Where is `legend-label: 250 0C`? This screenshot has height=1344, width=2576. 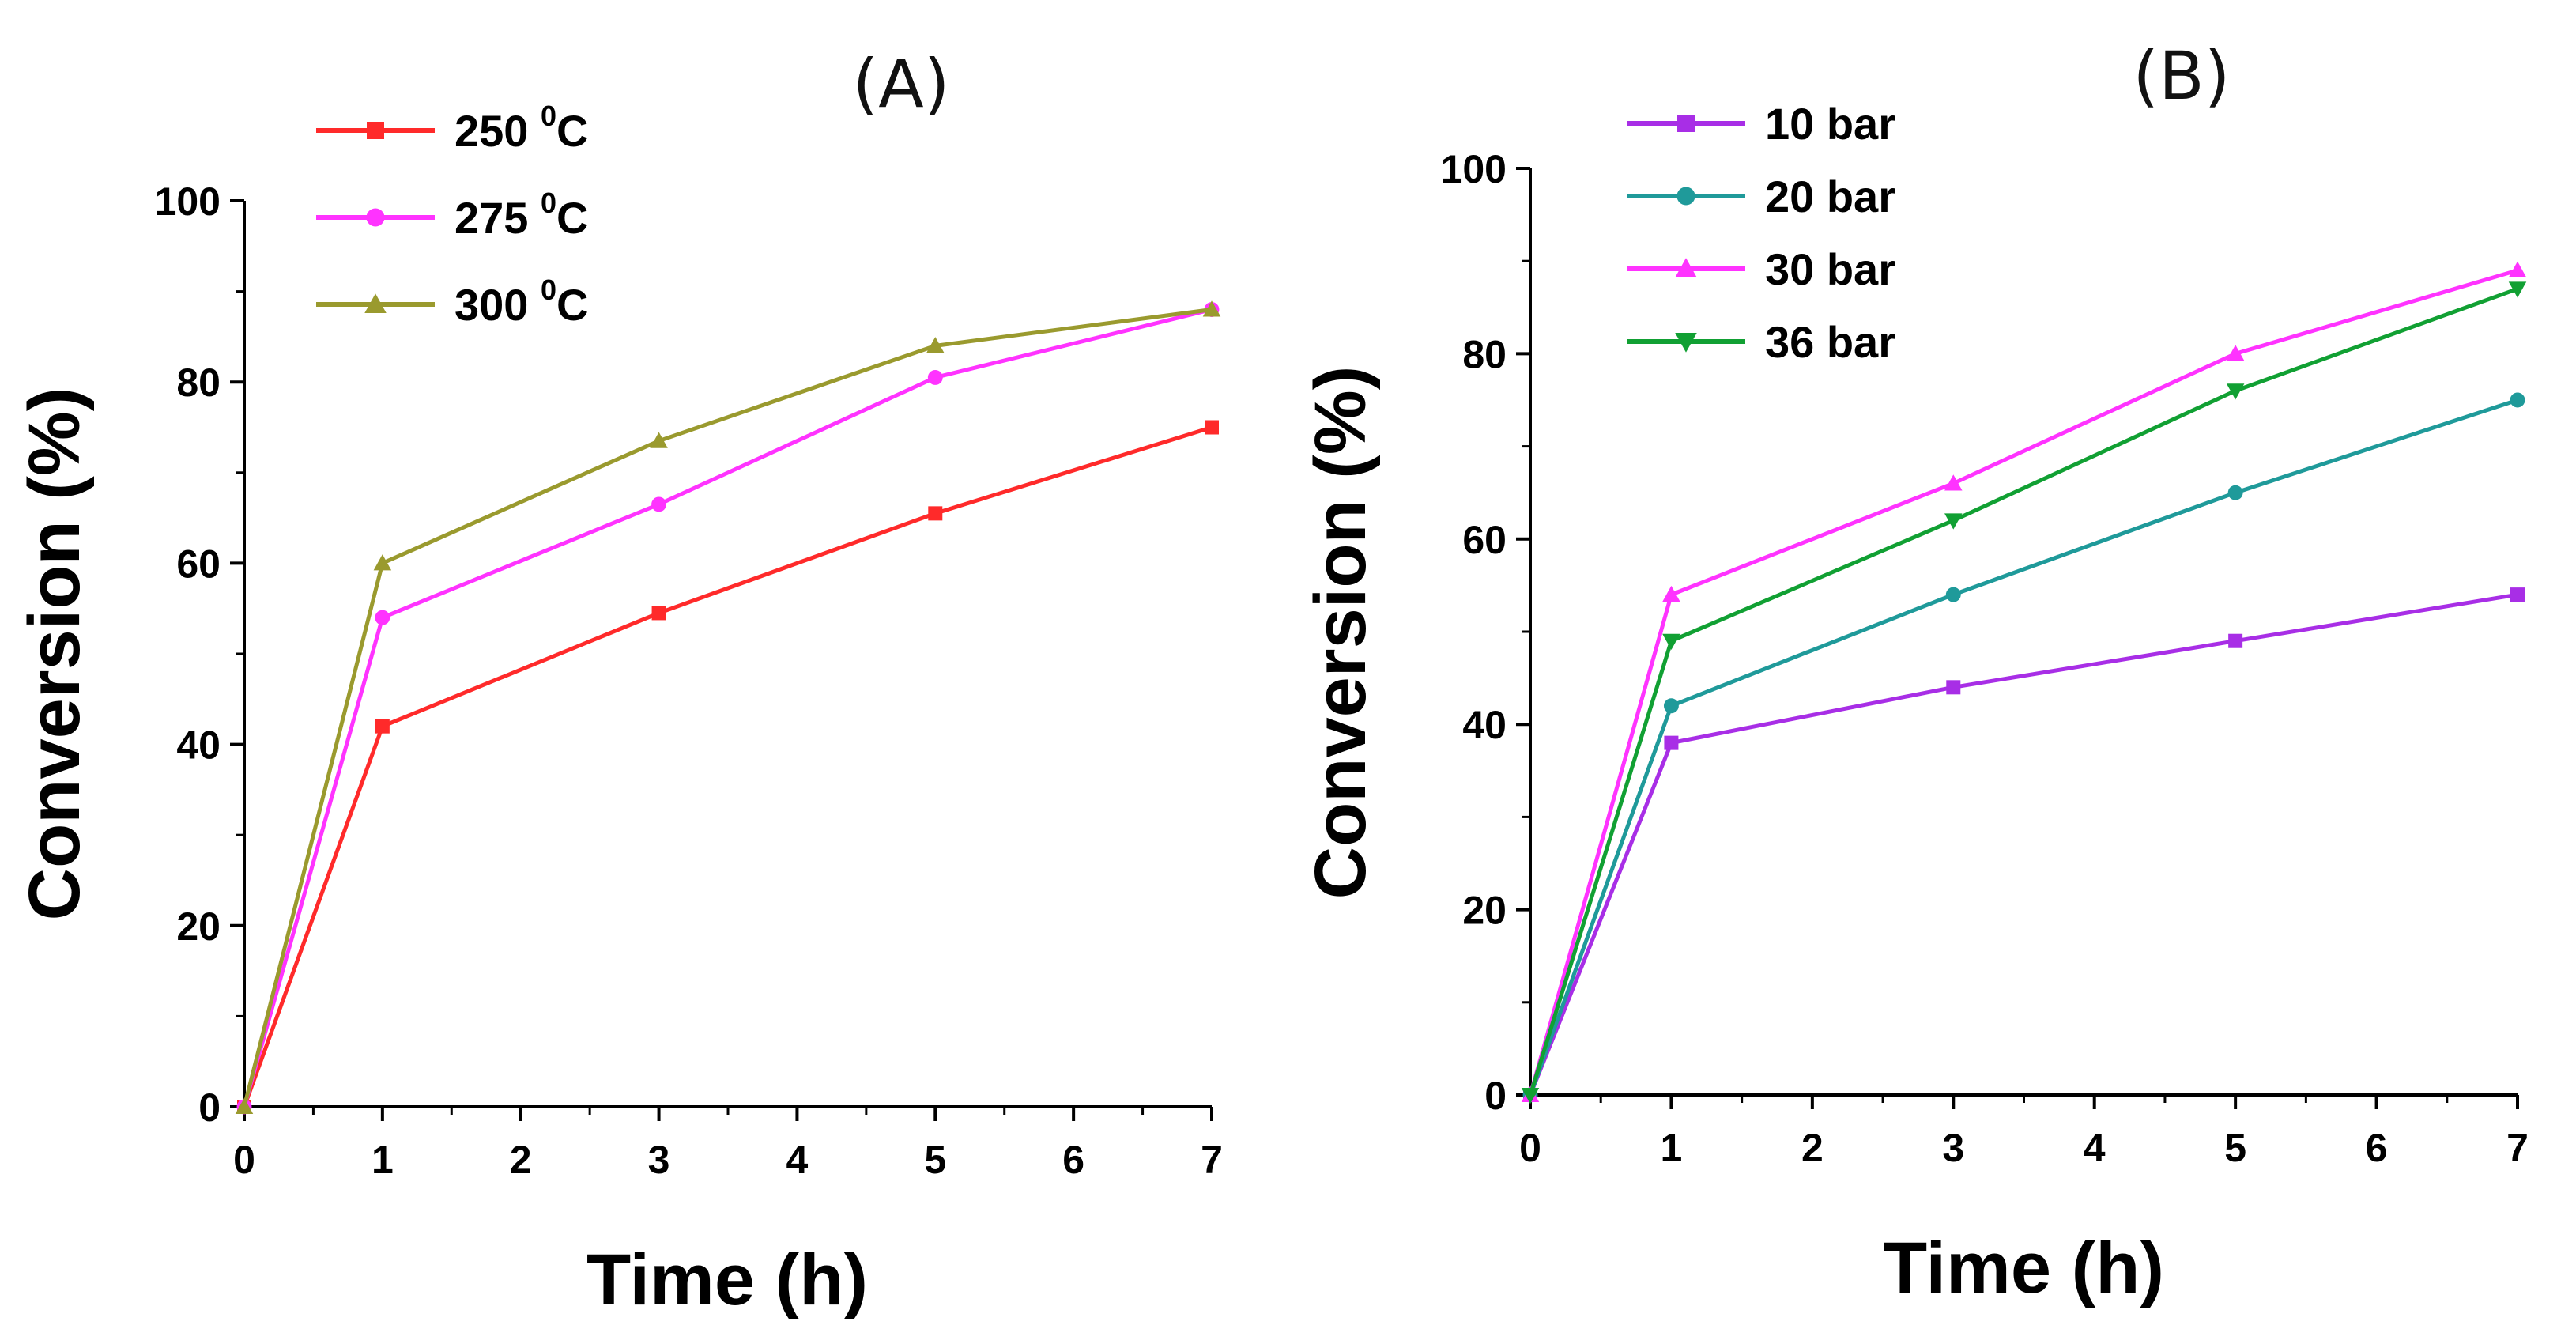
legend-label: 250 0C is located at coordinates (521, 128).